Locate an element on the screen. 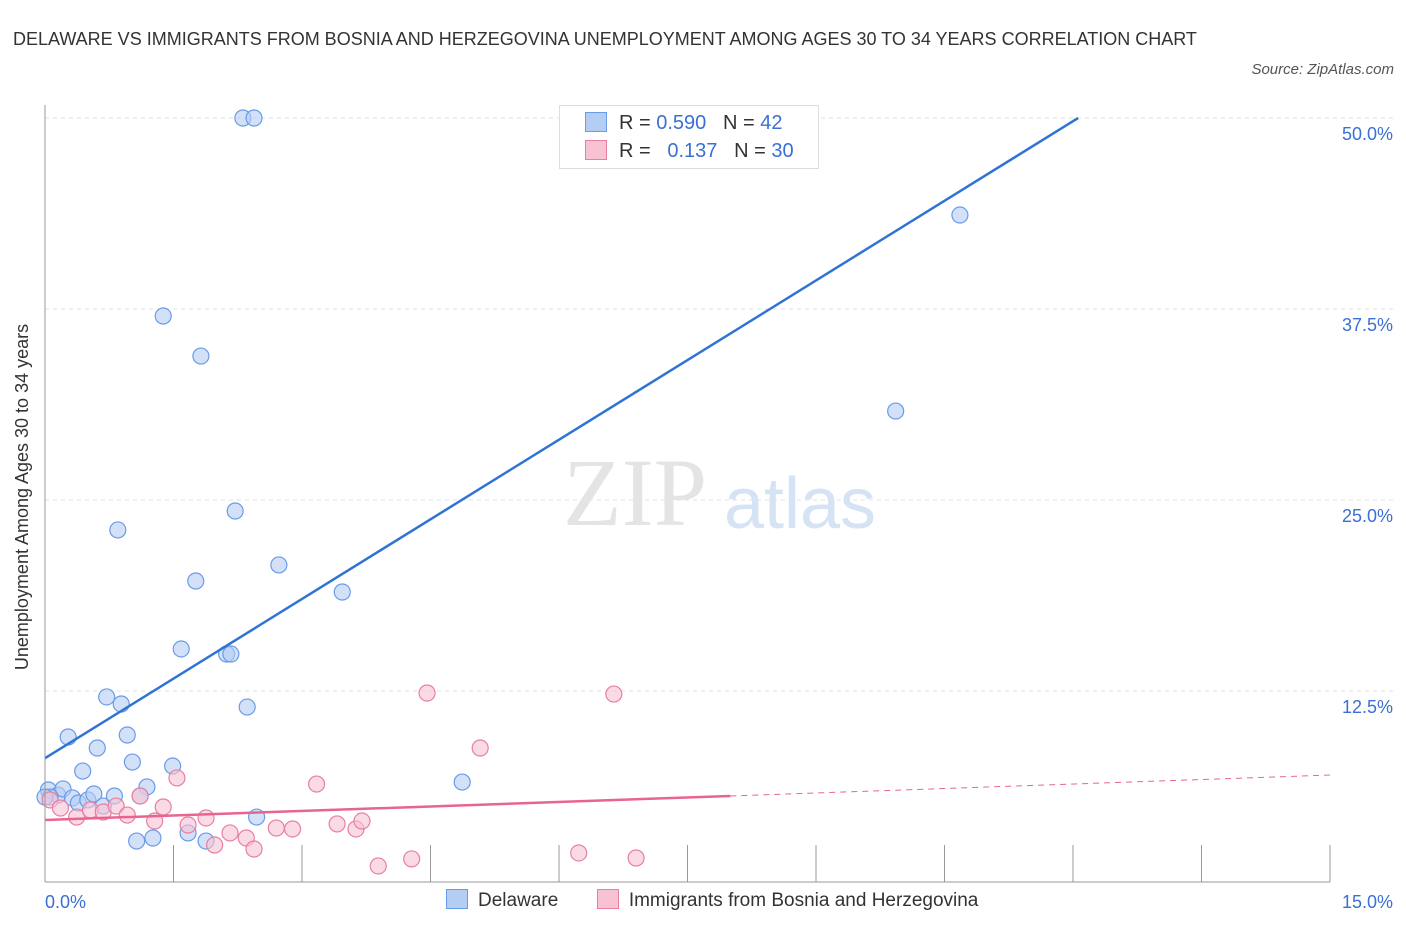 This screenshot has width=1406, height=930. legend-row-delaware: R = 0.590 N = 42 is located at coordinates (683, 123).